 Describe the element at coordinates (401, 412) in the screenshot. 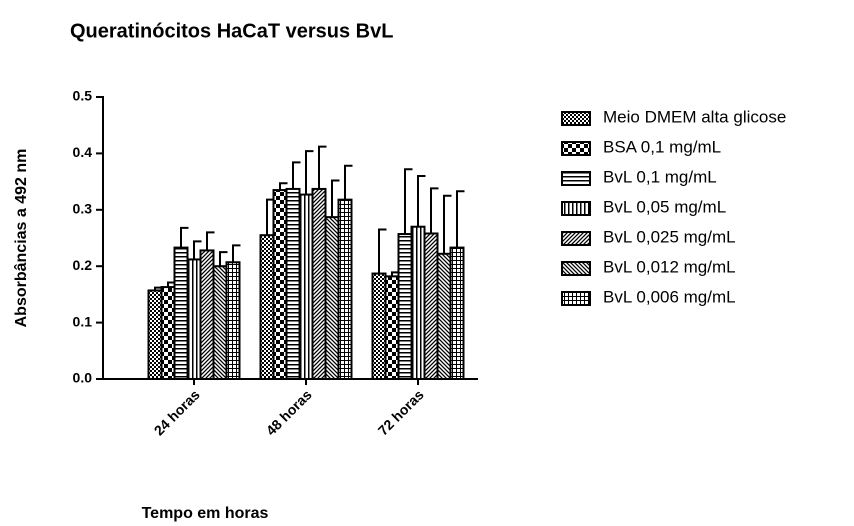

I see `x-tick-label: 72 horas` at that location.